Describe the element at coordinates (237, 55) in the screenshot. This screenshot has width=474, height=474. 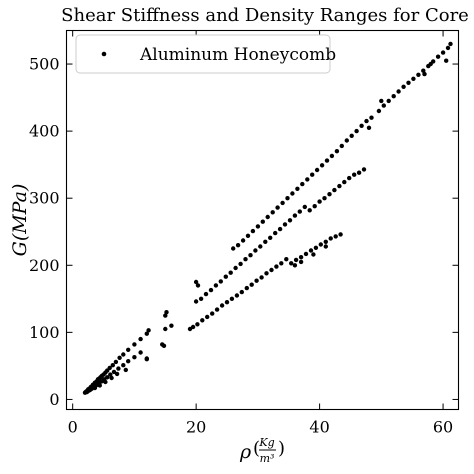
I see `legend-label: Aluminum Honeycomb` at that location.